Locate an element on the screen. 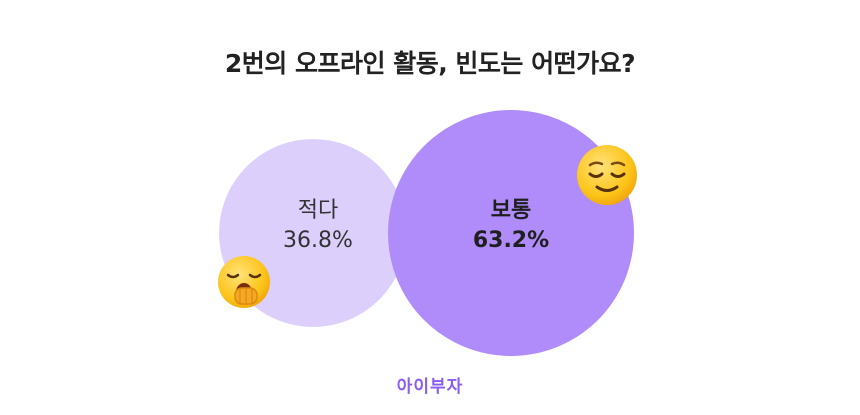 This screenshot has height=415, width=860. brand-logo-text: 아이부자 is located at coordinates (430, 387).